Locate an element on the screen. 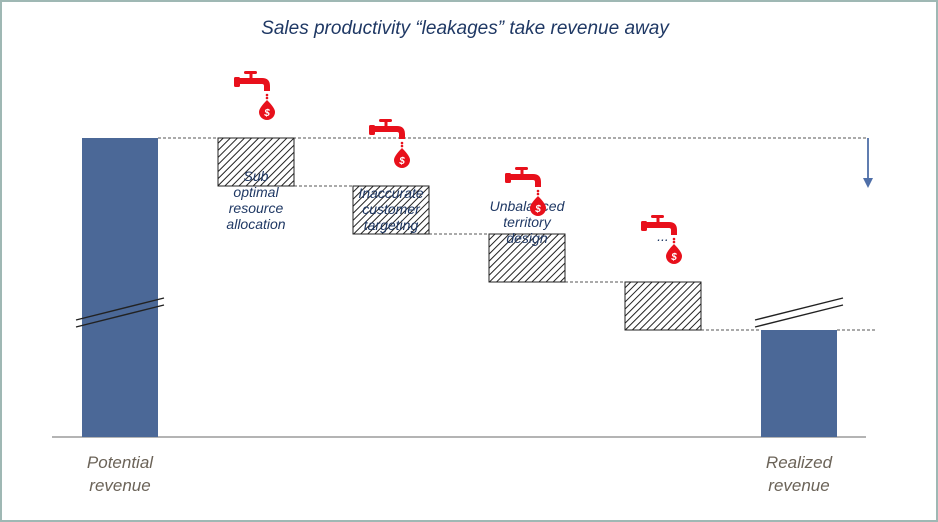 The image size is (938, 522). label-leakage: Inaccurate customer targeting is located at coordinates (391, 209).